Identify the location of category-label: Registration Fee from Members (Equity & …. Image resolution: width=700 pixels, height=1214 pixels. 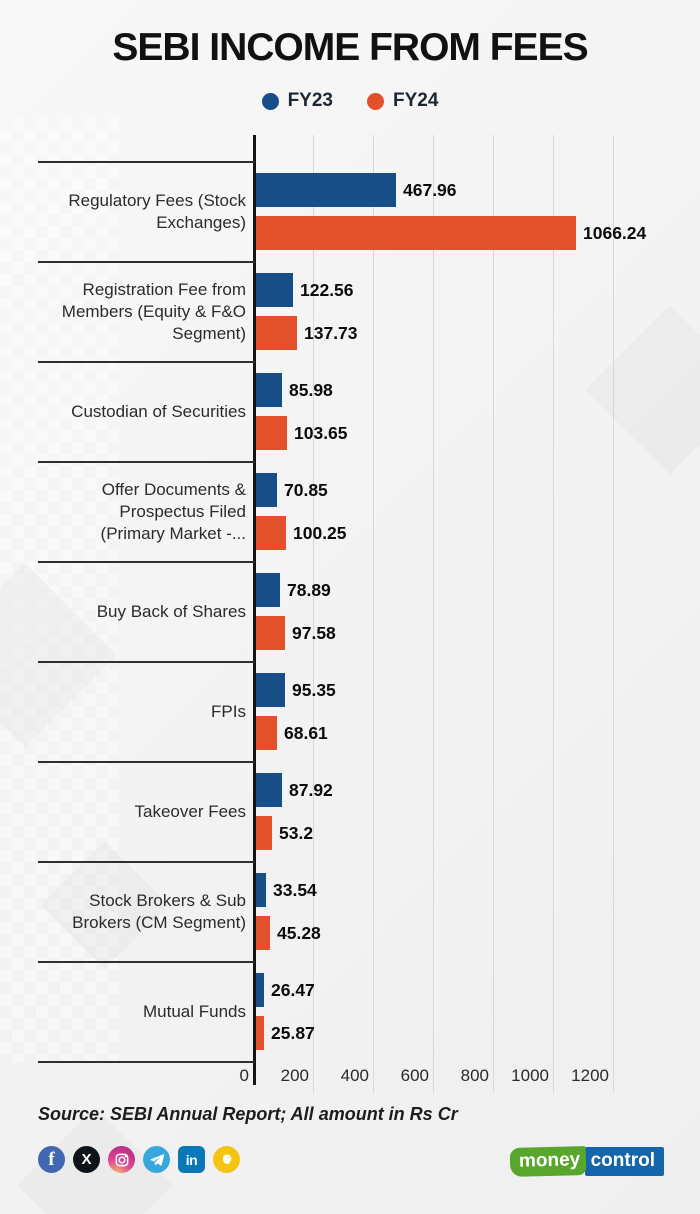
(153, 311).